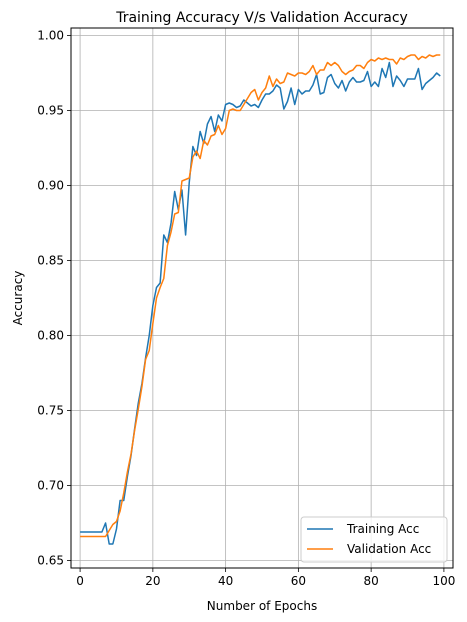 The width and height of the screenshot is (467, 622). What do you see at coordinates (382, 529) in the screenshot?
I see `legend-label-training: Training Acc` at bounding box center [382, 529].